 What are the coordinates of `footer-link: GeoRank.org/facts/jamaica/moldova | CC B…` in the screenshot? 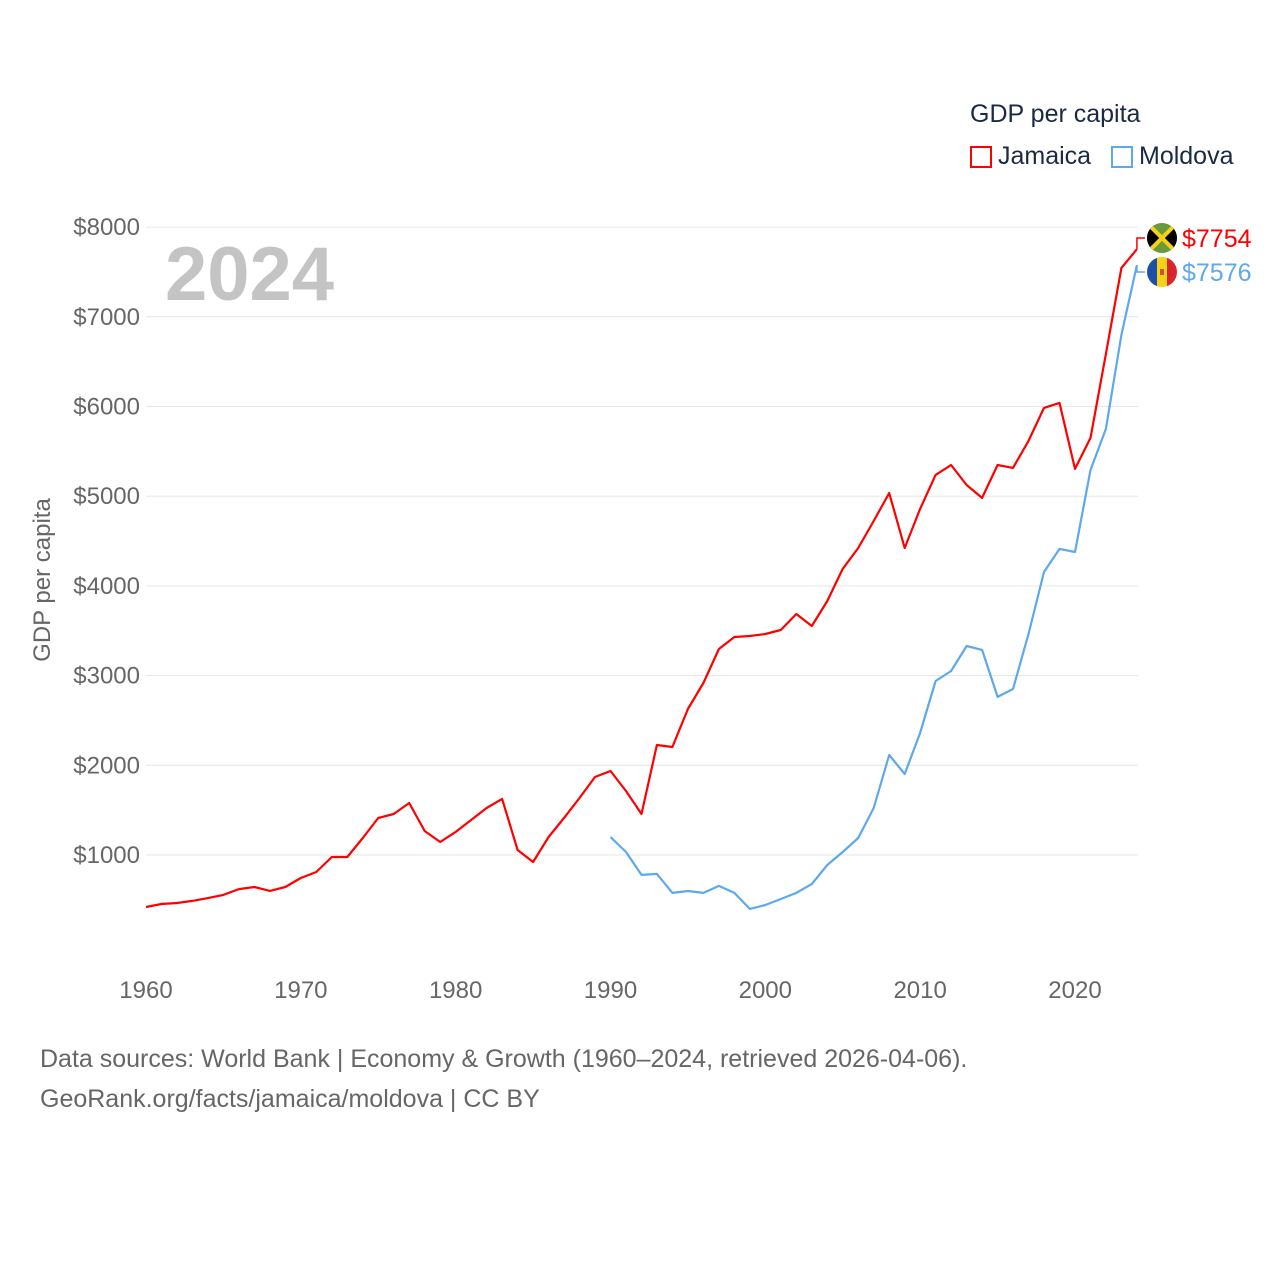 It's located at (290, 1099).